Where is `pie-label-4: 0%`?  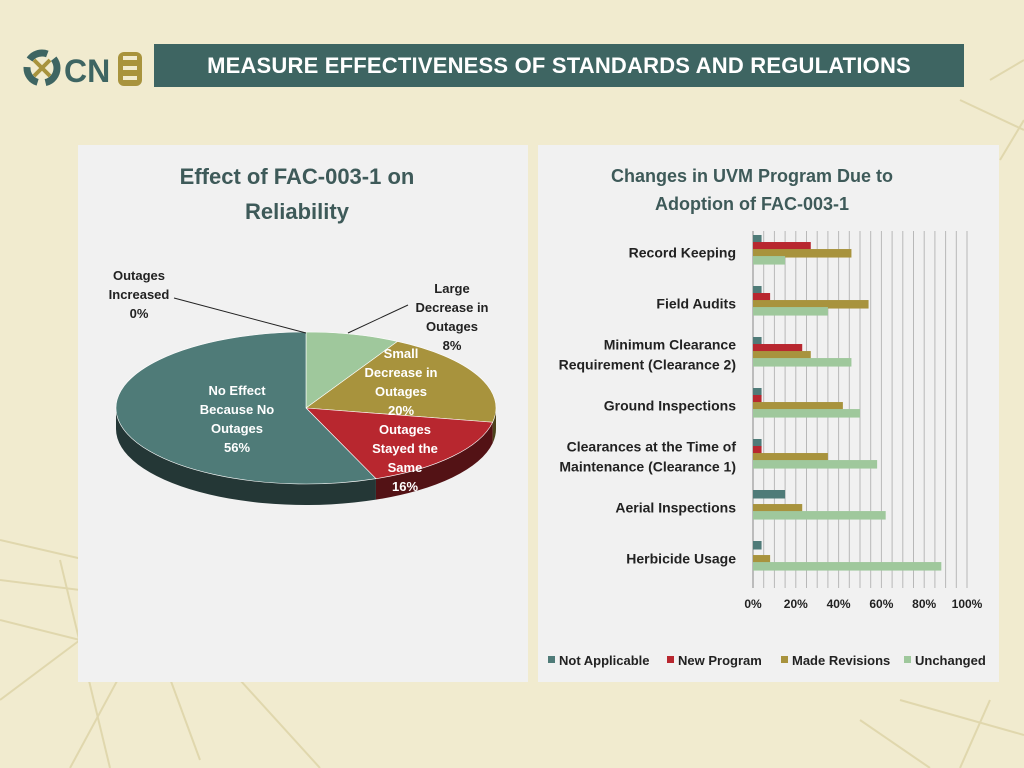 pie-label-4: 0% is located at coordinates (139, 313).